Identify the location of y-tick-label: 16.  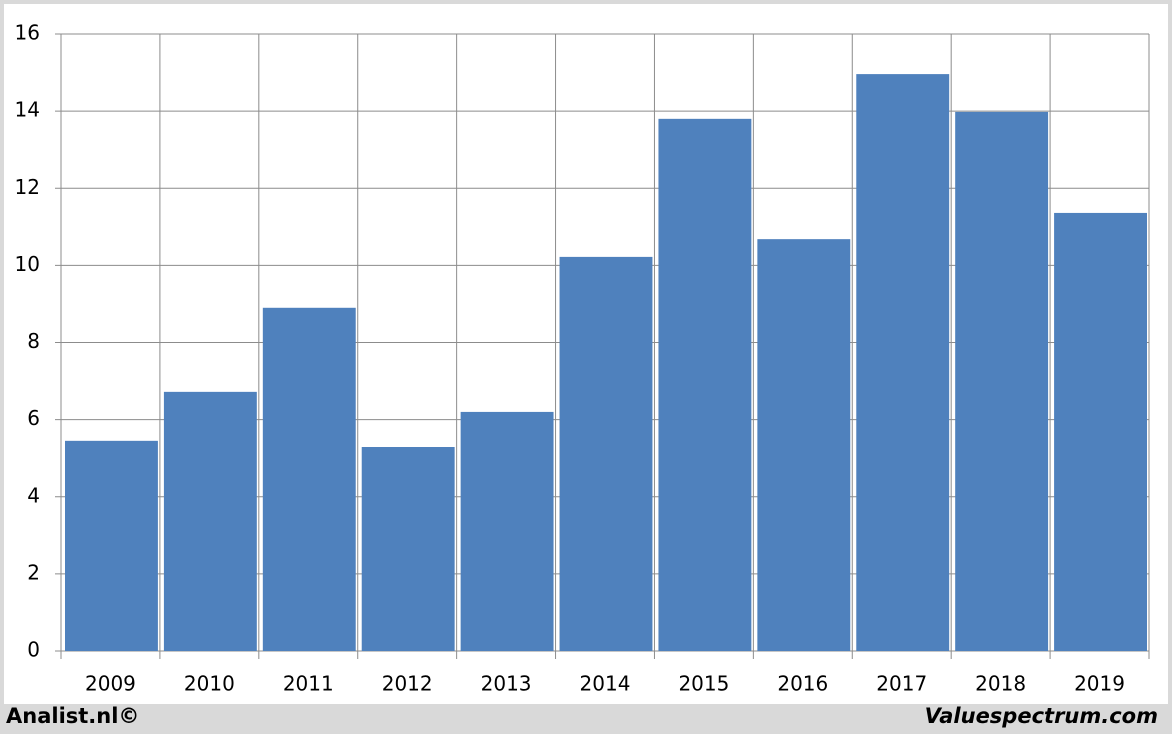
(27, 33).